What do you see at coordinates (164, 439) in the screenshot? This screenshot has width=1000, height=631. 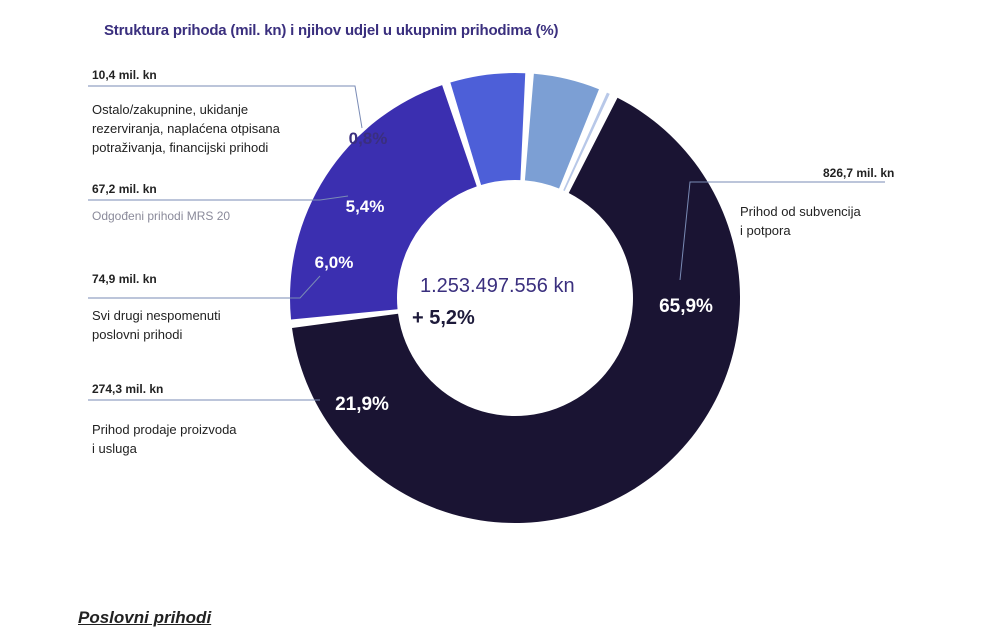 I see `annotation-label-prodaja: Prihod prodaje proizvoda i usluga` at bounding box center [164, 439].